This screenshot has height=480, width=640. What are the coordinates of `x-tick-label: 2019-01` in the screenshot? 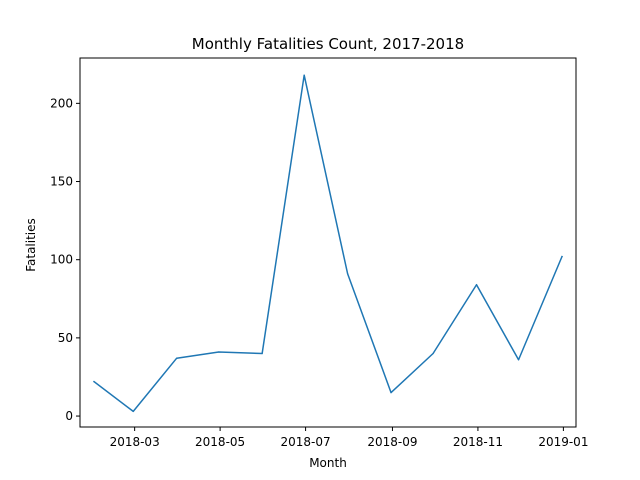 It's located at (563, 442).